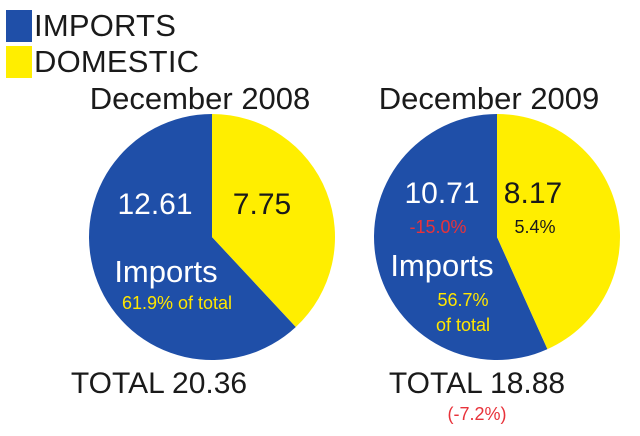 Image resolution: width=640 pixels, height=436 pixels. I want to click on imports-share-2008: 61.9% of total, so click(177, 303).